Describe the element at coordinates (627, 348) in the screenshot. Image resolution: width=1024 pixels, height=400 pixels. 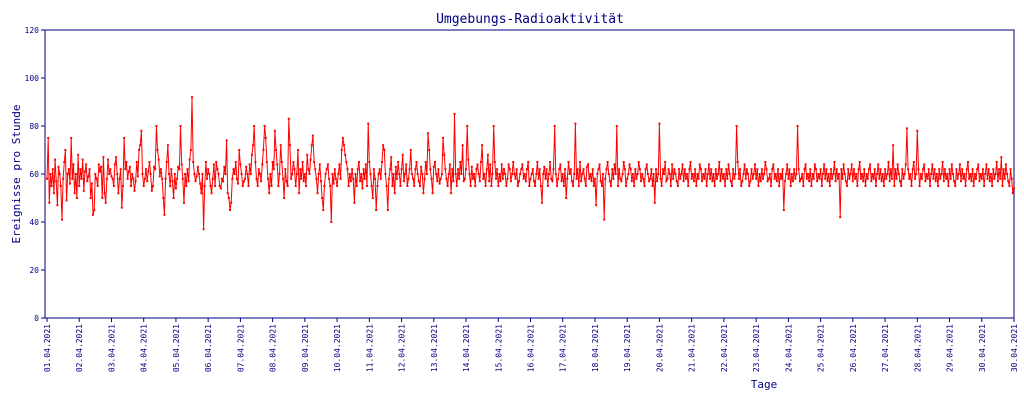
I see `x-tick-label: 19.04.2021` at that location.